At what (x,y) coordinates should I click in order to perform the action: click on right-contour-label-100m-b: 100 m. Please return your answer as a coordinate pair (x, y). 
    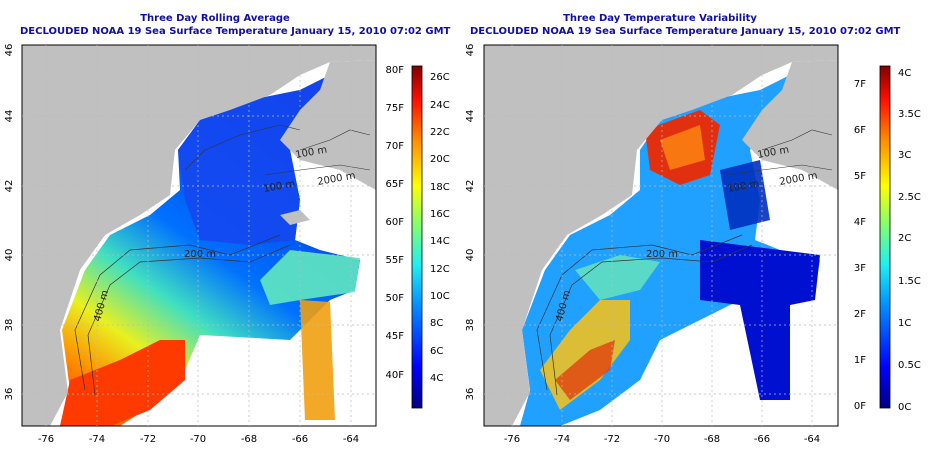
    Looking at the image, I should click on (743, 187).